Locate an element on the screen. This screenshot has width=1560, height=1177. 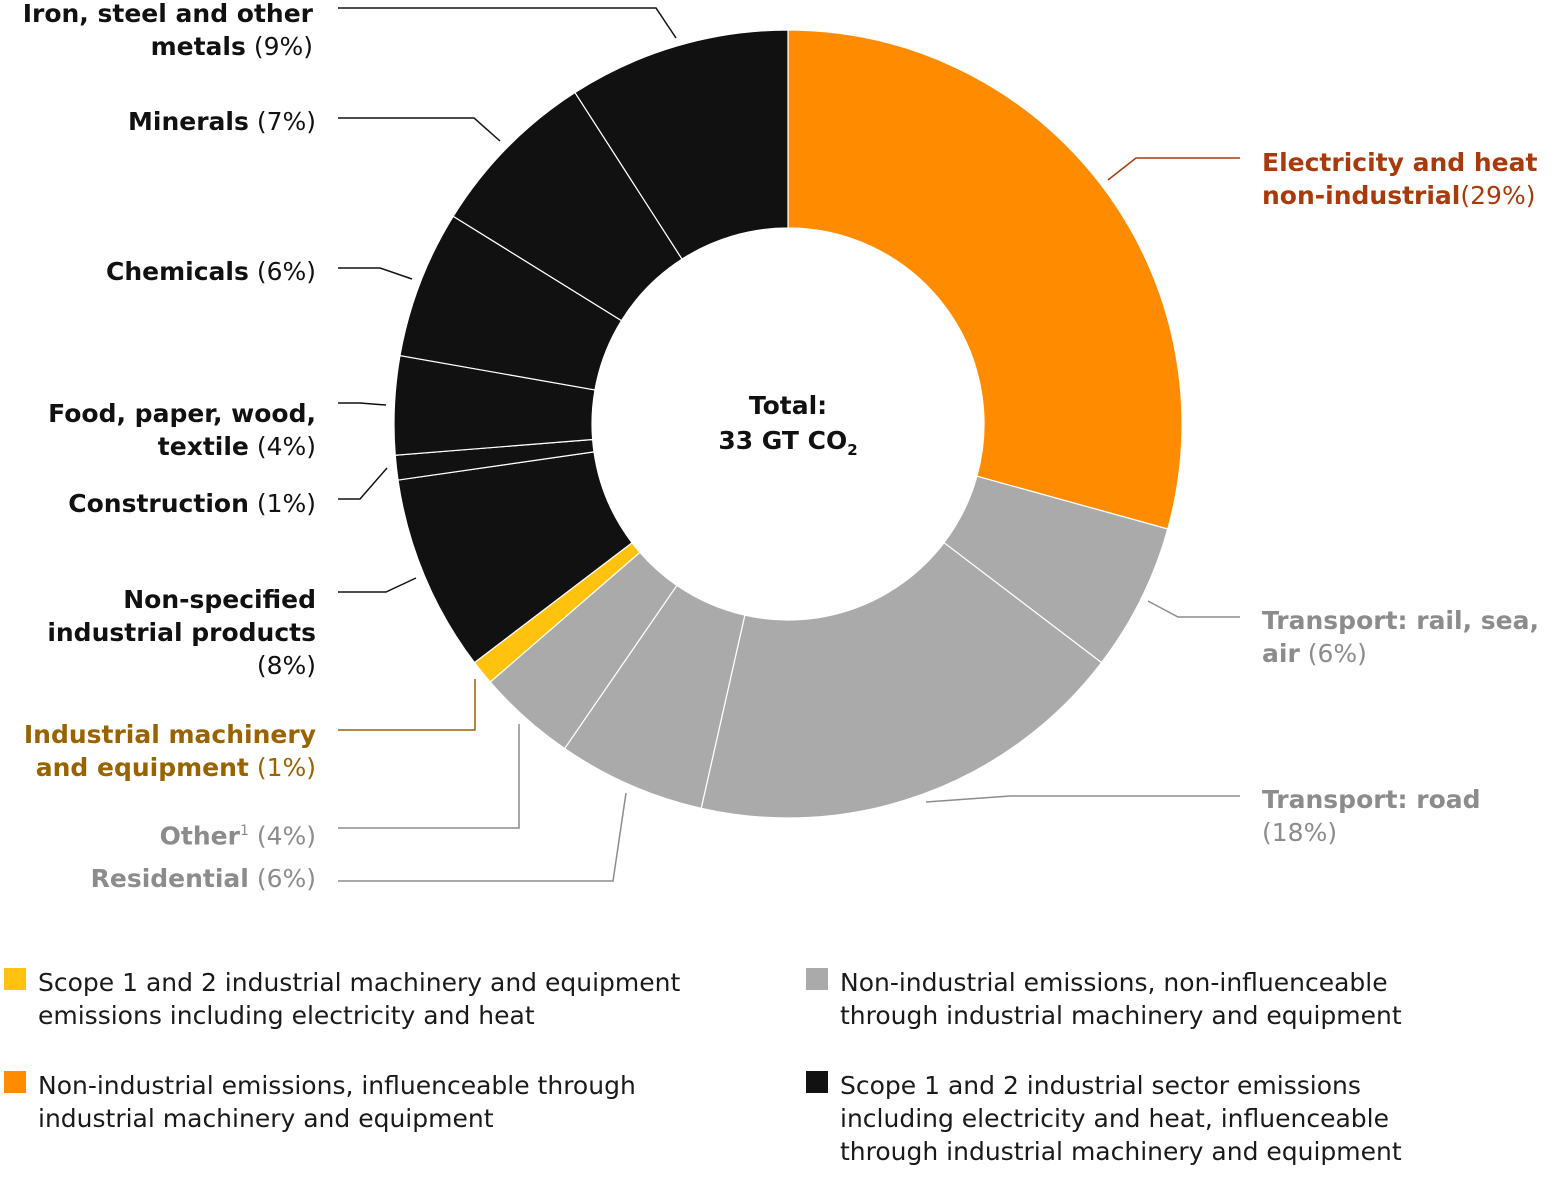
label-industrial-machinery: Industrial machinery and equipment (1%) is located at coordinates (169, 751).